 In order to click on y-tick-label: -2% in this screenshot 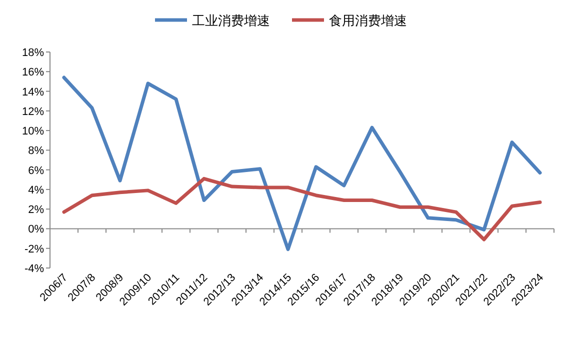, I will do `click(34, 249)`.